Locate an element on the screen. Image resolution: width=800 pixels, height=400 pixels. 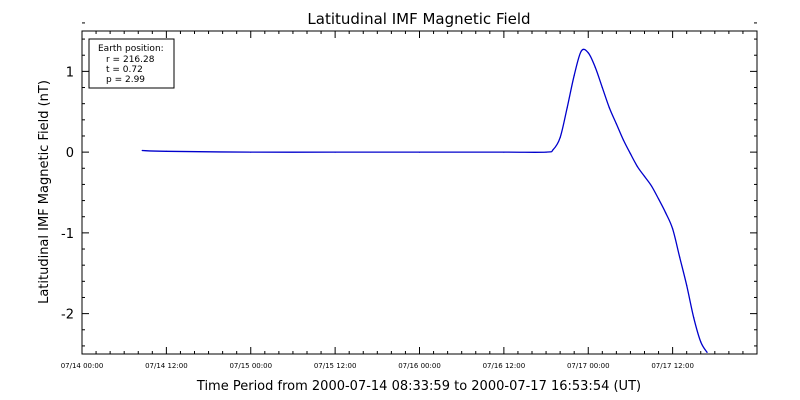
x-tick-label: 07/17 00:00 is located at coordinates (588, 366).